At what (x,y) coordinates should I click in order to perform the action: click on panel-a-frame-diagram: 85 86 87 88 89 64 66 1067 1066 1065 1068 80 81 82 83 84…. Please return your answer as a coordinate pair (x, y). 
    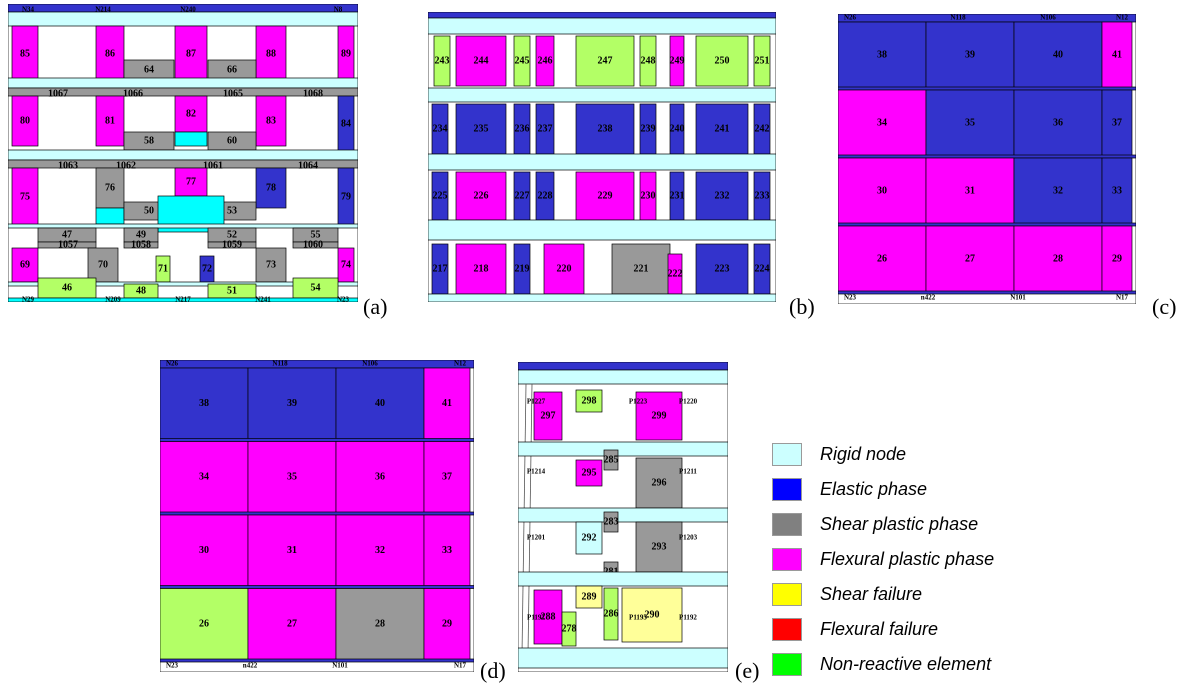
    Looking at the image, I should click on (183, 153).